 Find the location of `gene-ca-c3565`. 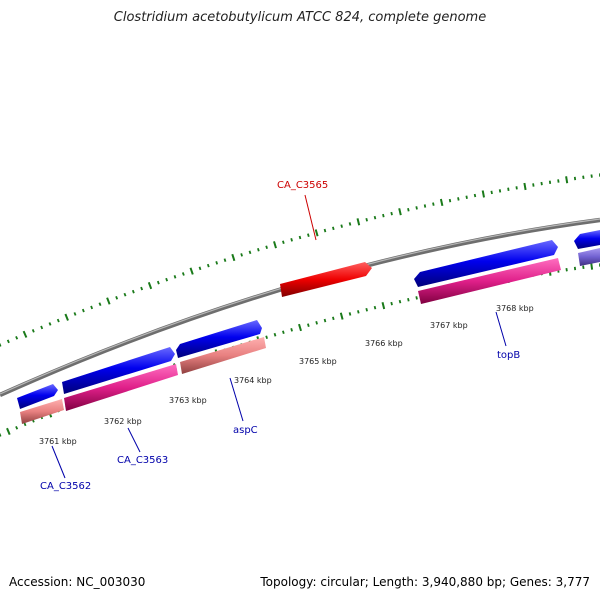

gene-ca-c3565 is located at coordinates (326, 279).